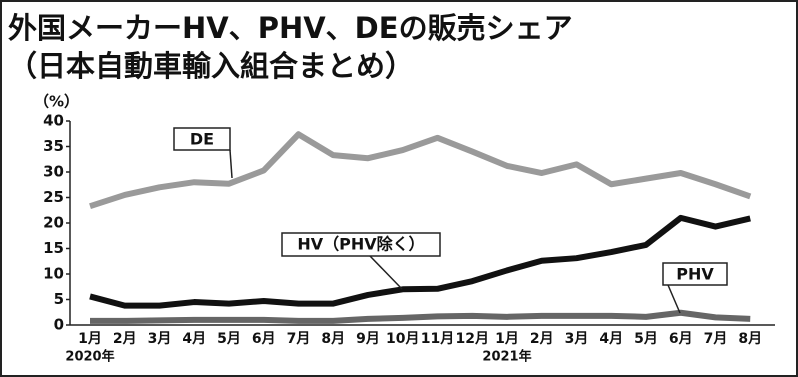  I want to click on chart-title: 外国メーカーHV、PHV、DEの販売シェア, so click(290, 28).